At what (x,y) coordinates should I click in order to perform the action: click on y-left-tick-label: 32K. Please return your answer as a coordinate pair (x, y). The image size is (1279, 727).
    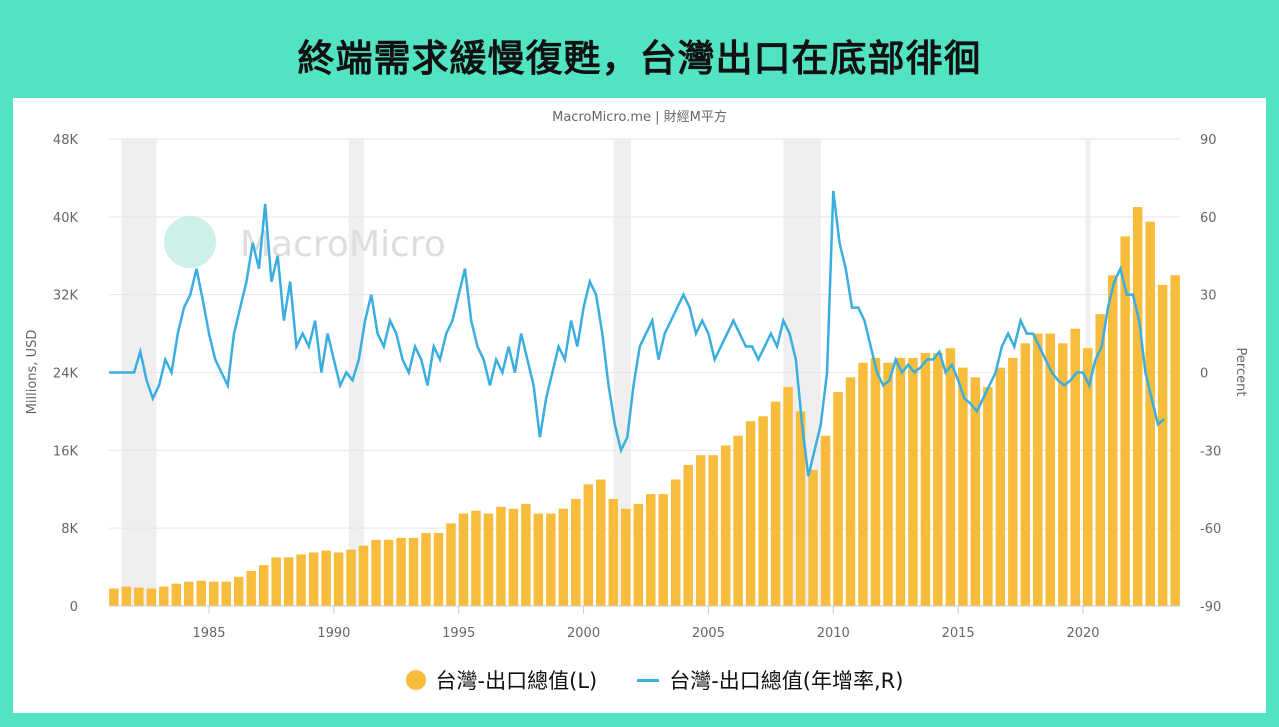
    Looking at the image, I should click on (66, 296).